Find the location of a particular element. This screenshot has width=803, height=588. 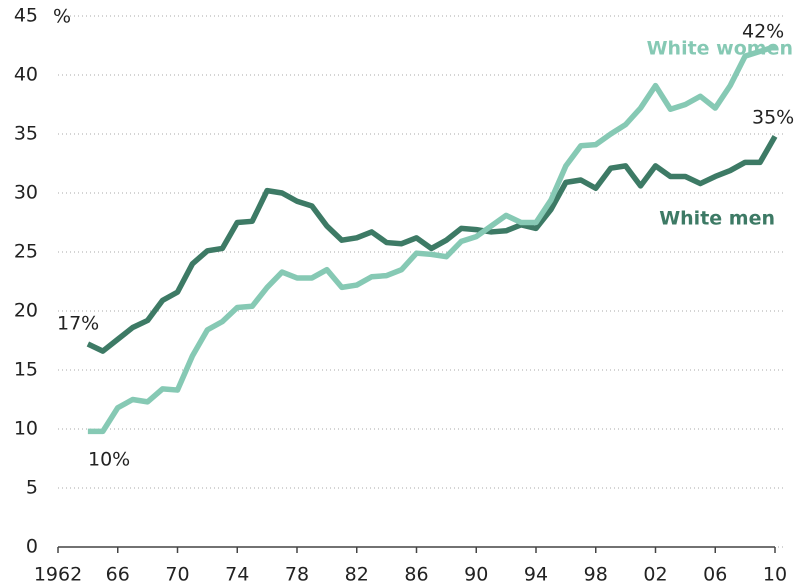

y-tick-label: 45 is located at coordinates (26, 16).